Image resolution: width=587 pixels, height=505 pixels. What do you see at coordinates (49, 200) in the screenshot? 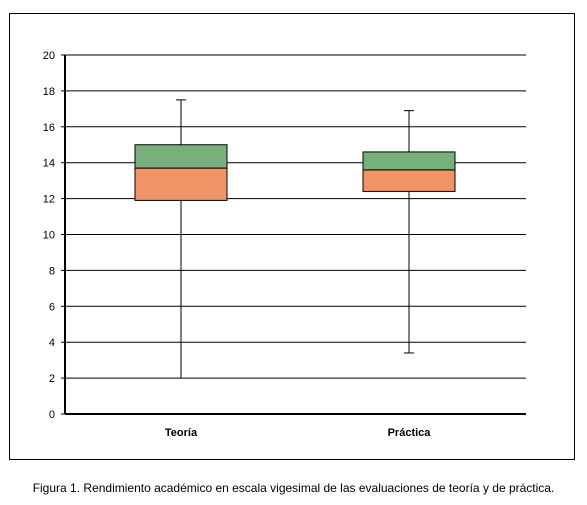
I see `y-tick-label-12: 12` at bounding box center [49, 200].